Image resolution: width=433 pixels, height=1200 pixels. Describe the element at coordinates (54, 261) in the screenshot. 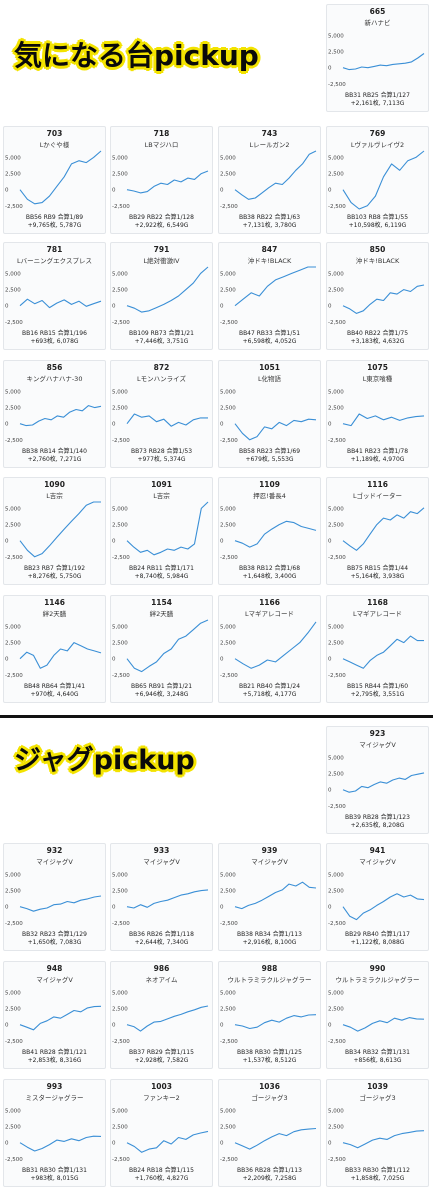

I see `machine-name: Lバーニングエクスプレス` at that location.